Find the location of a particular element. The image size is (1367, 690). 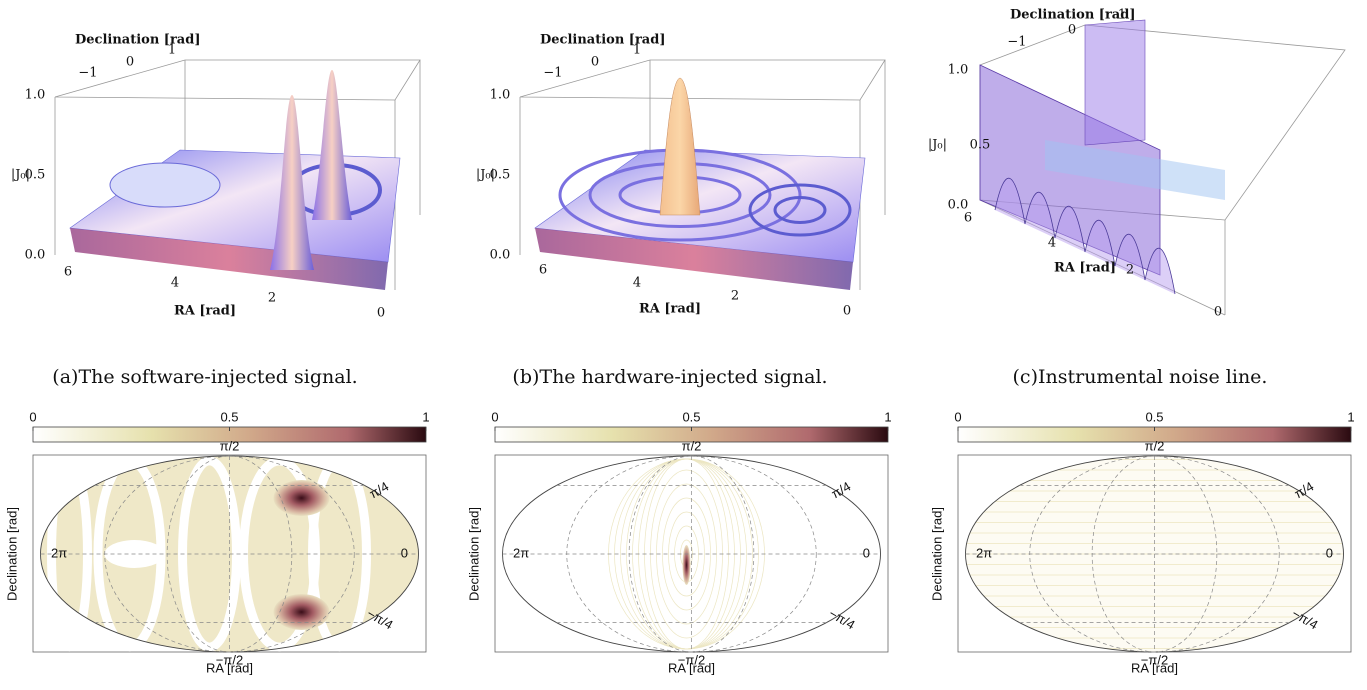

plane is located at coordinates (1115, 82).